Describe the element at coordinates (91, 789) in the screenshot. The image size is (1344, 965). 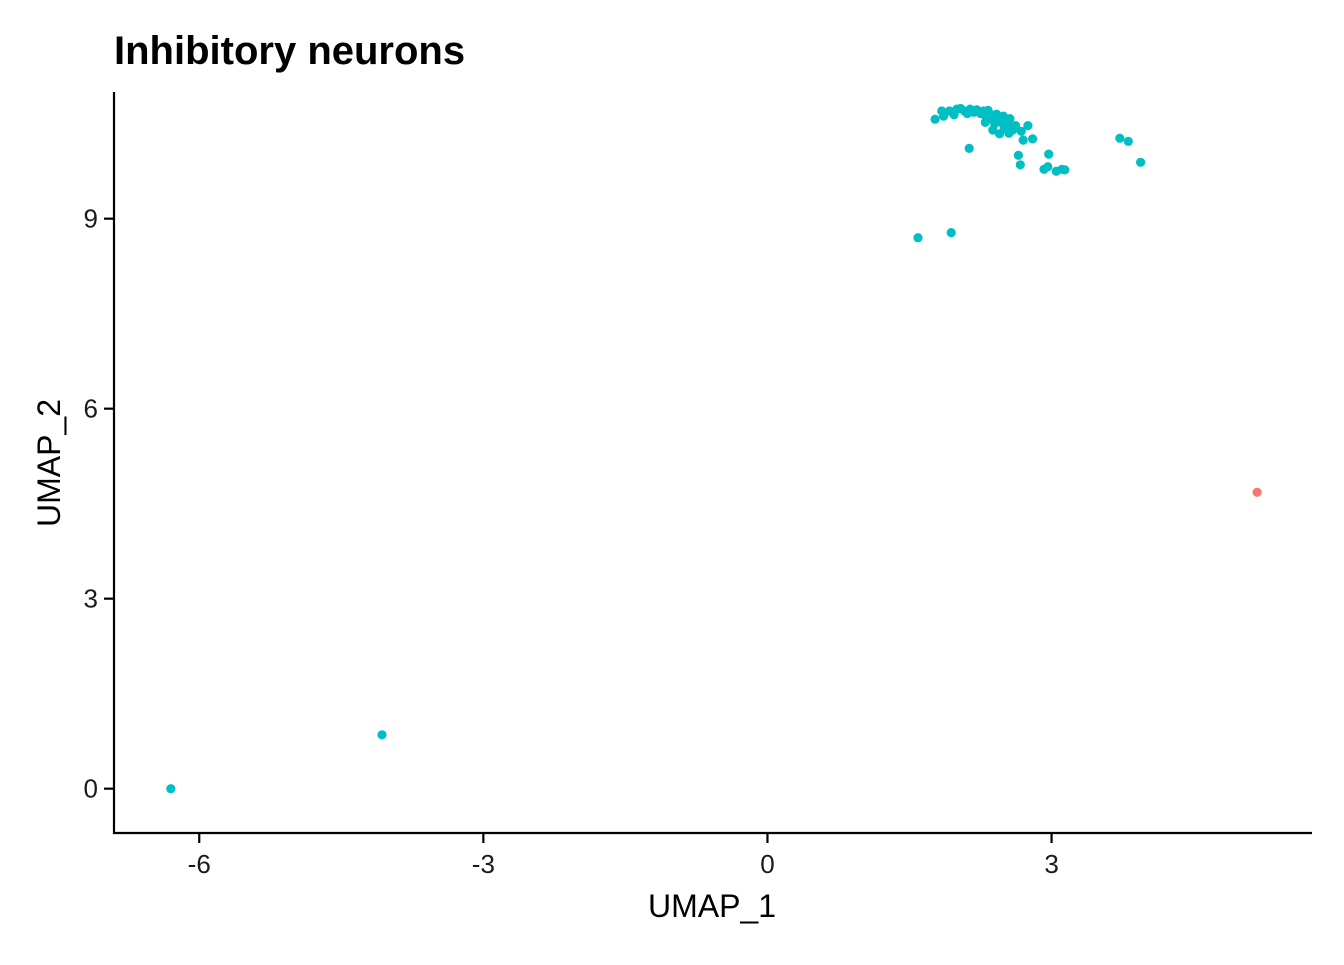
I see `y-tick-label: 0` at that location.